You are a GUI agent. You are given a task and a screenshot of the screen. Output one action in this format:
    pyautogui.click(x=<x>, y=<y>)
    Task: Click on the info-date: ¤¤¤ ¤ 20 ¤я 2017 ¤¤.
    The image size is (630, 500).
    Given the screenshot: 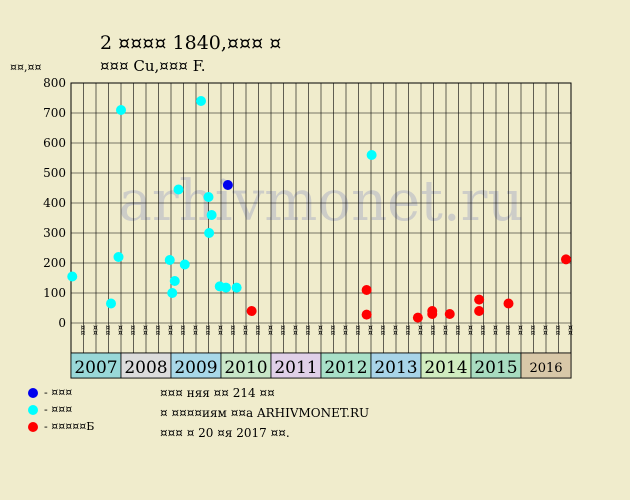 What is the action you would take?
    pyautogui.click(x=225, y=433)
    